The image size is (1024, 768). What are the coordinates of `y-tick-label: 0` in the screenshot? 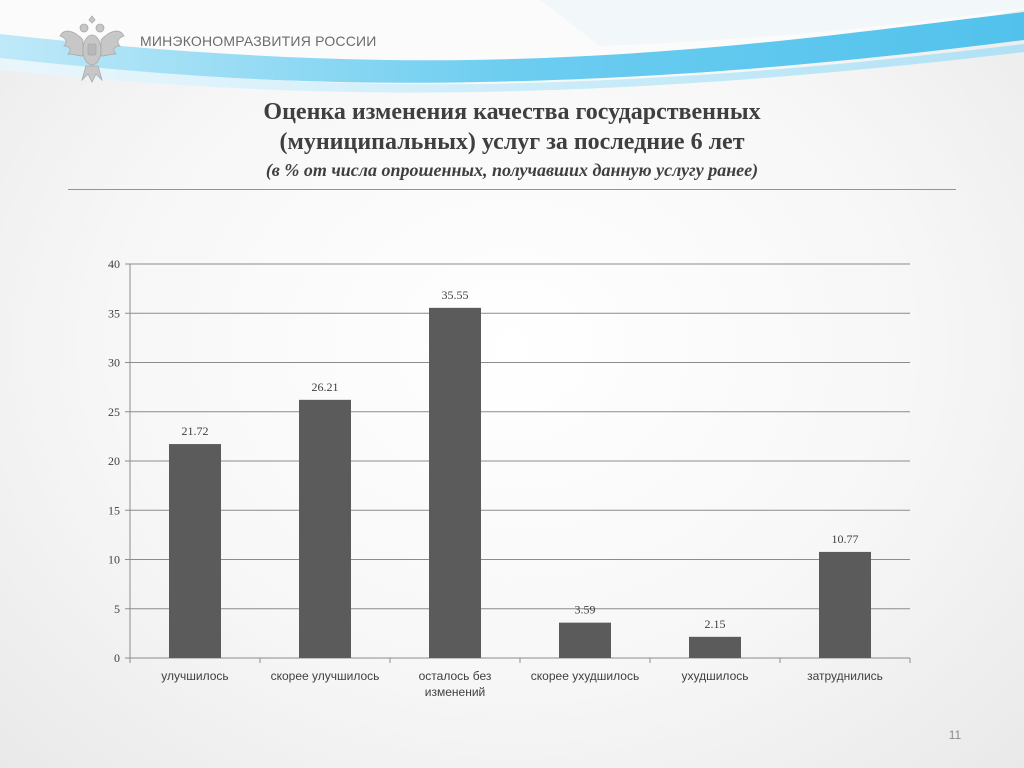 It's located at (117, 658).